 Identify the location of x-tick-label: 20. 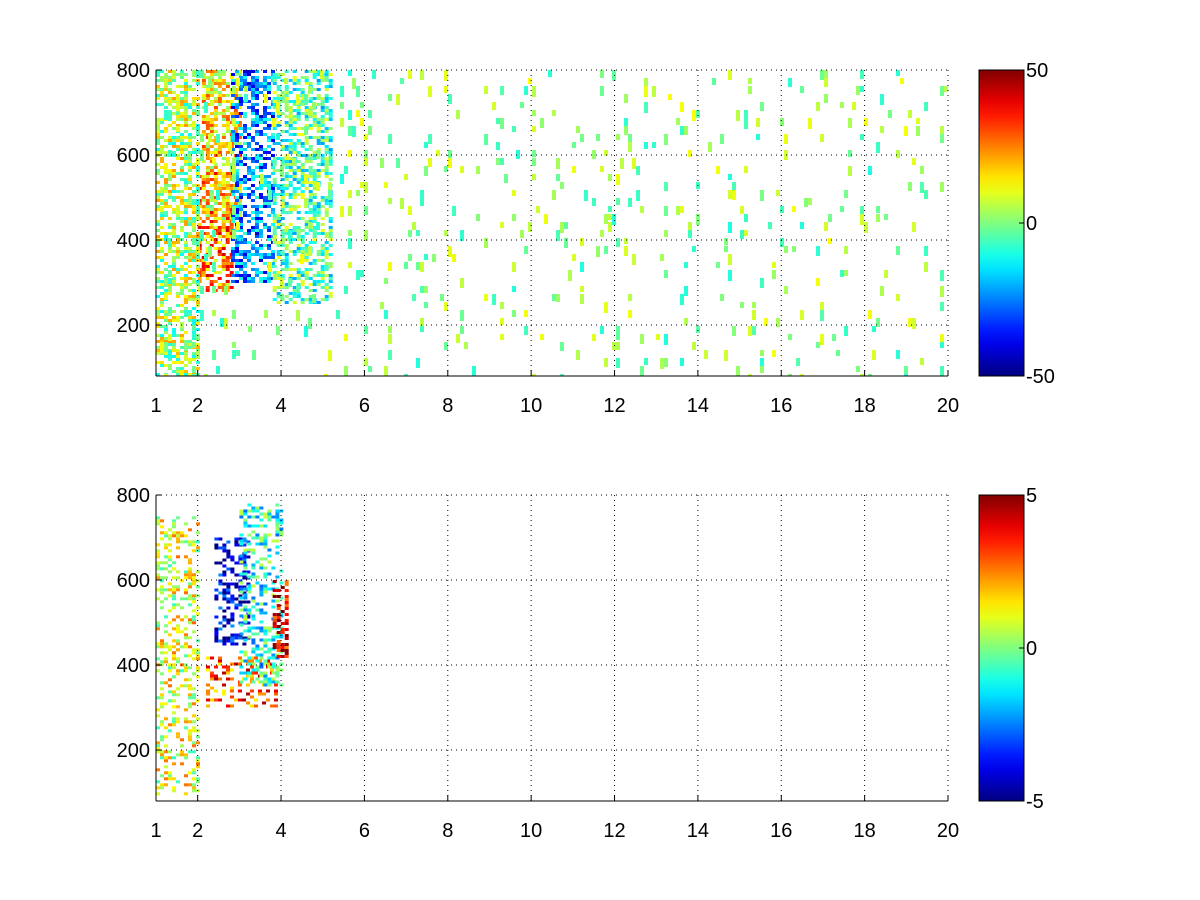
(948, 406).